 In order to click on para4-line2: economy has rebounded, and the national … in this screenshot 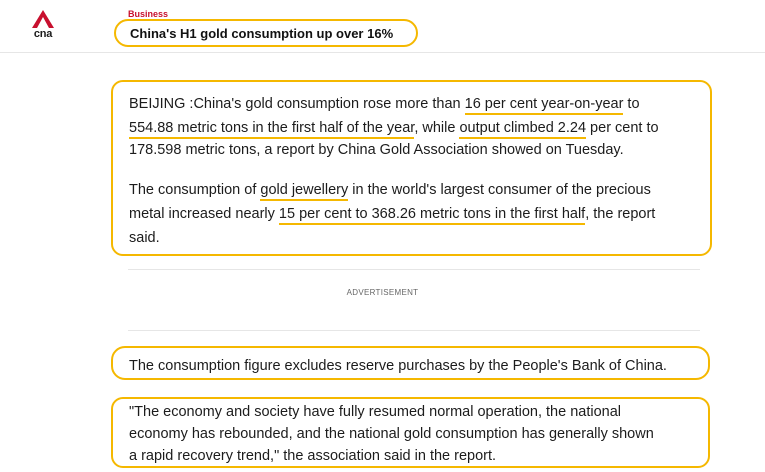, I will do `click(391, 434)`.